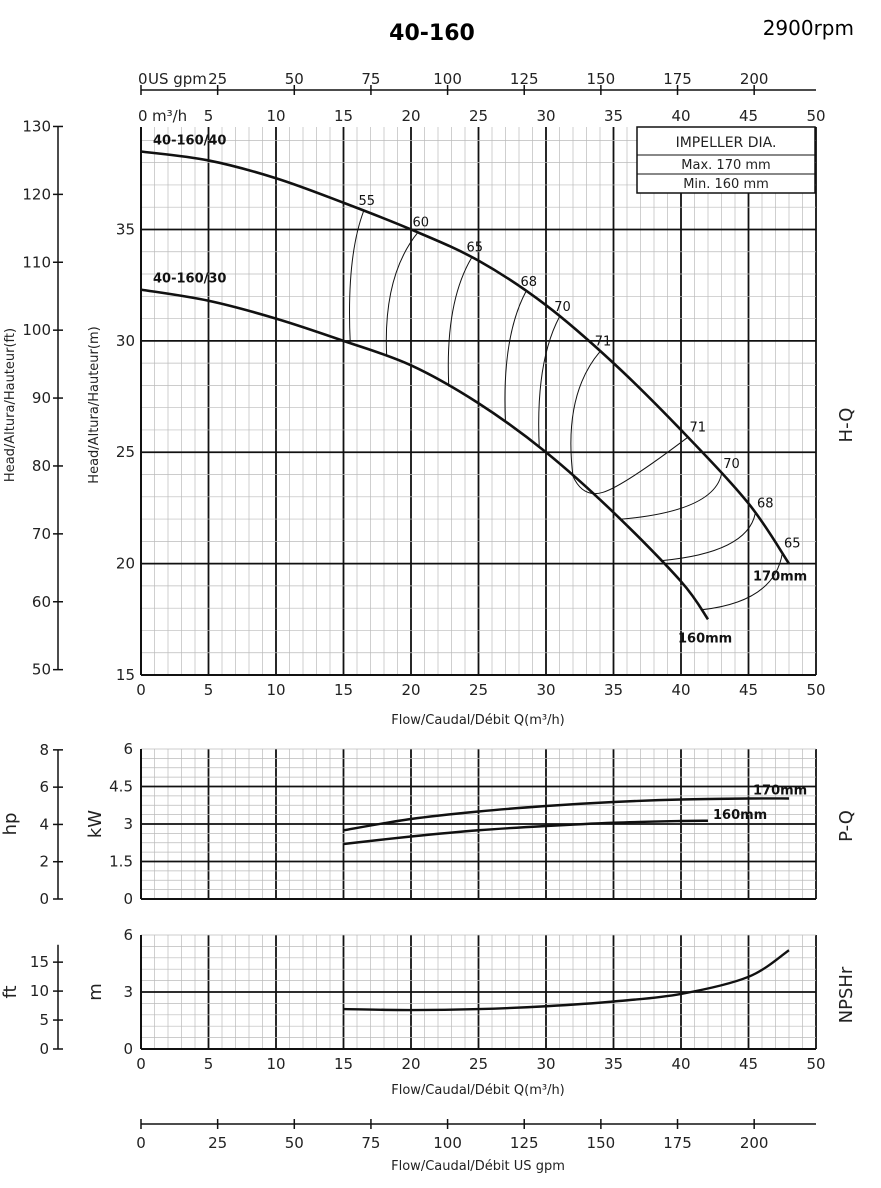 The width and height of the screenshot is (881, 1188). What do you see at coordinates (846, 826) in the screenshot?
I see `pq-section-label: P-Q` at bounding box center [846, 826].